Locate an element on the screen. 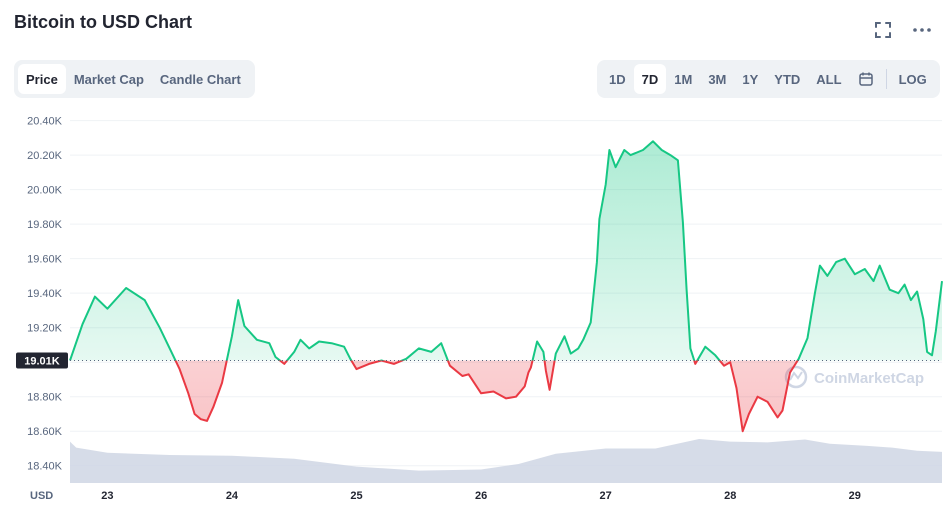  area-fill-below is located at coordinates (506, 396).